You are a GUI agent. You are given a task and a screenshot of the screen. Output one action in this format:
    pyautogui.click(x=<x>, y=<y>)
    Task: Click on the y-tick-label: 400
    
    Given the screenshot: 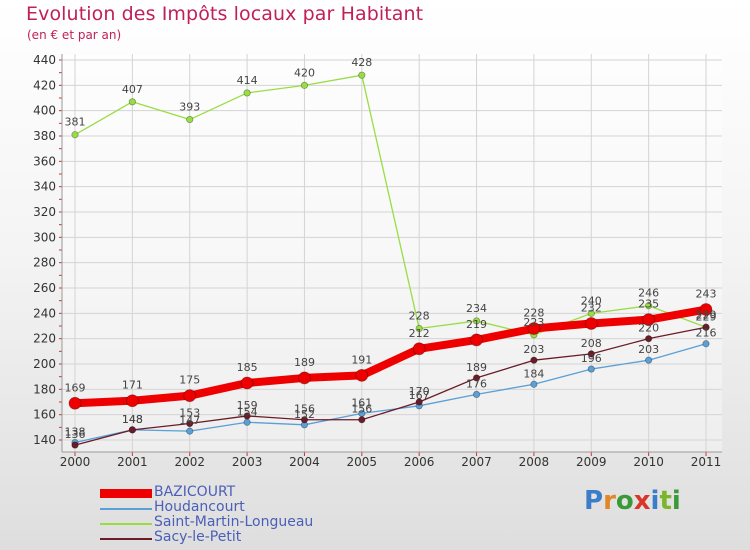 What is the action you would take?
    pyautogui.click(x=44, y=111)
    